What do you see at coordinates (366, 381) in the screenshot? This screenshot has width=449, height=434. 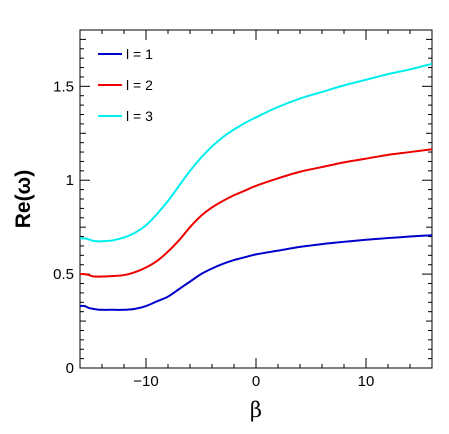 I see `x-tick-label: 10` at bounding box center [366, 381].